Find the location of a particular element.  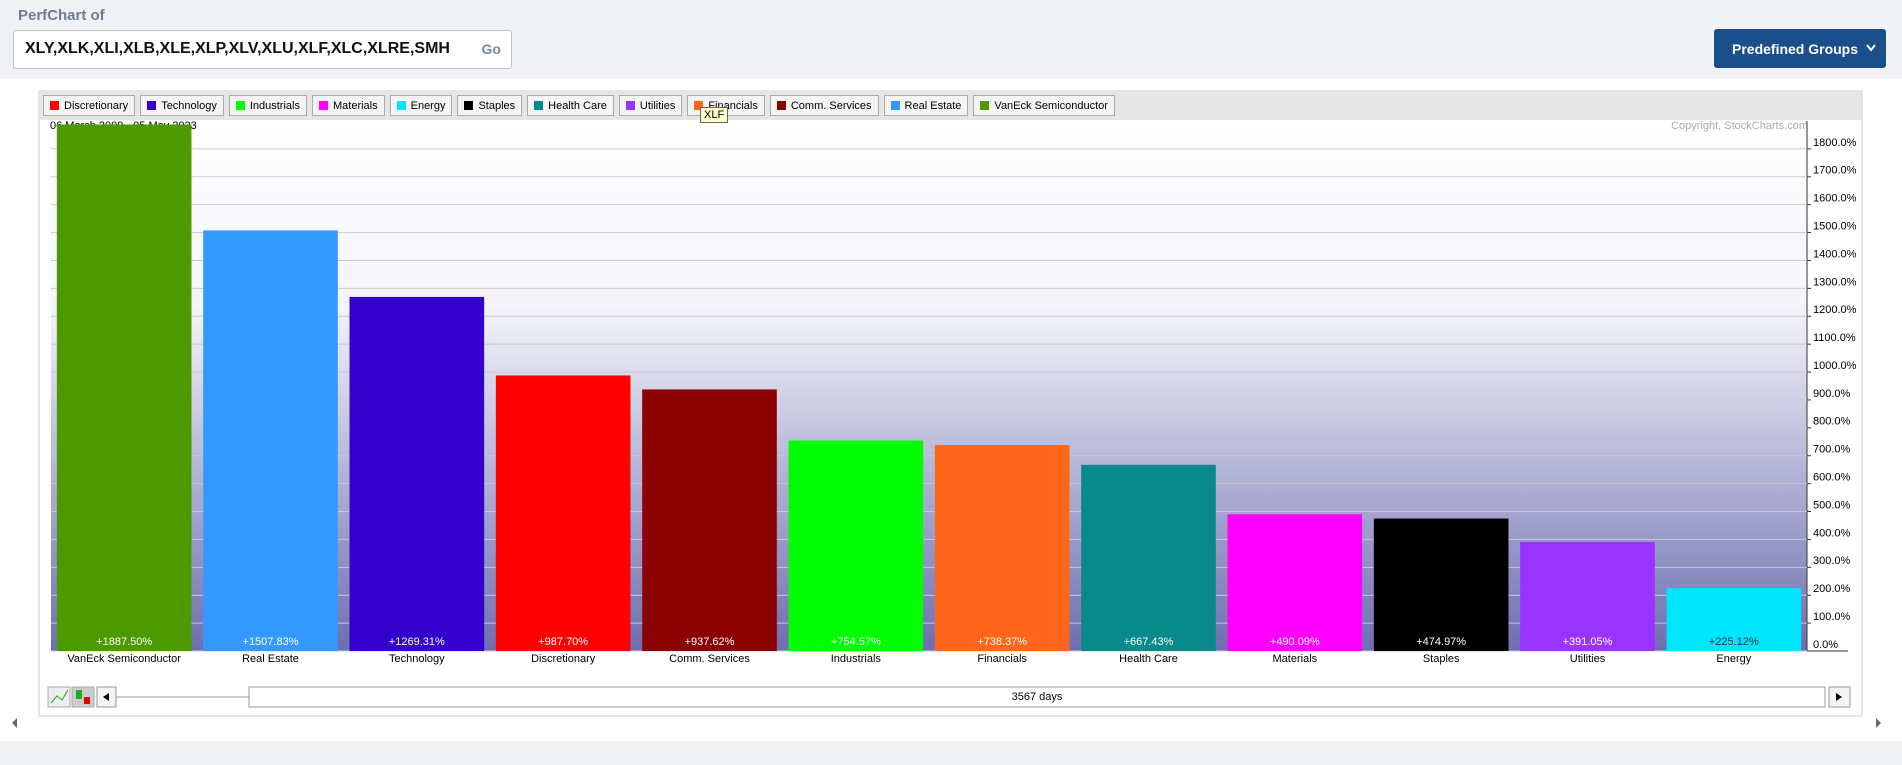

legend-label: Health Care is located at coordinates (577, 105).